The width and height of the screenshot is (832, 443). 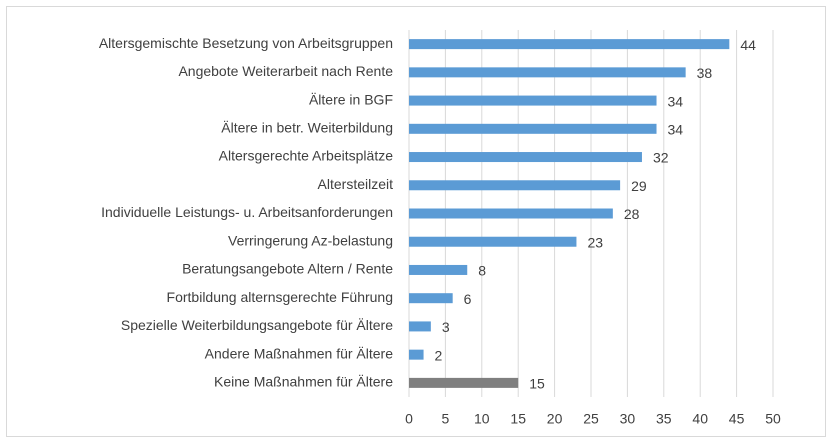 What do you see at coordinates (280, 297) in the screenshot?
I see `y-tick-label: Fortbildung alternsgerechte Führung` at bounding box center [280, 297].